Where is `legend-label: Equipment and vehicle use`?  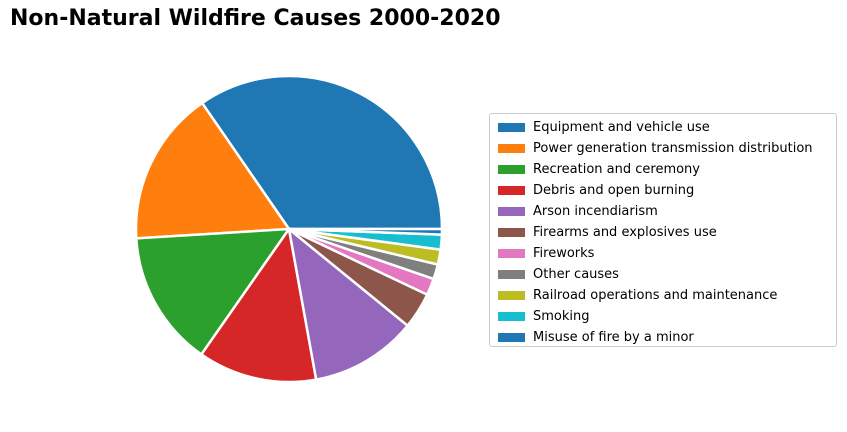
legend-label: Equipment and vehicle use is located at coordinates (621, 127).